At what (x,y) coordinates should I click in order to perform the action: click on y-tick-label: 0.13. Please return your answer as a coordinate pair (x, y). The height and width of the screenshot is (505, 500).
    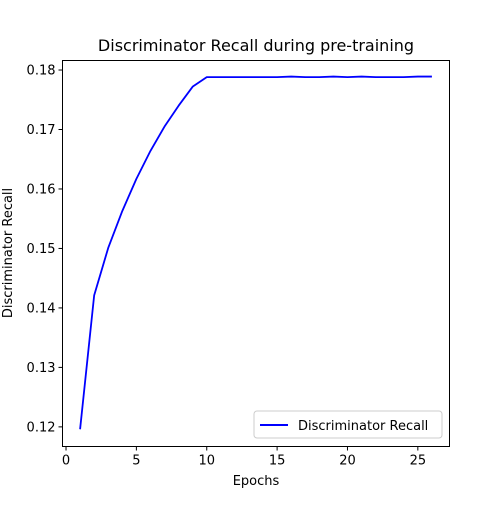
    Looking at the image, I should click on (41, 368).